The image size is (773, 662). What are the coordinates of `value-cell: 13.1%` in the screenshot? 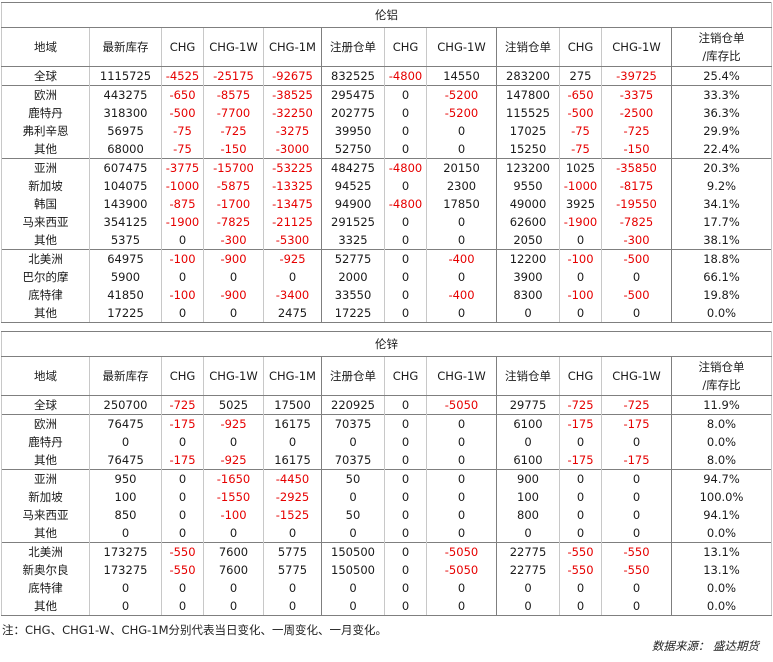 It's located at (721, 551).